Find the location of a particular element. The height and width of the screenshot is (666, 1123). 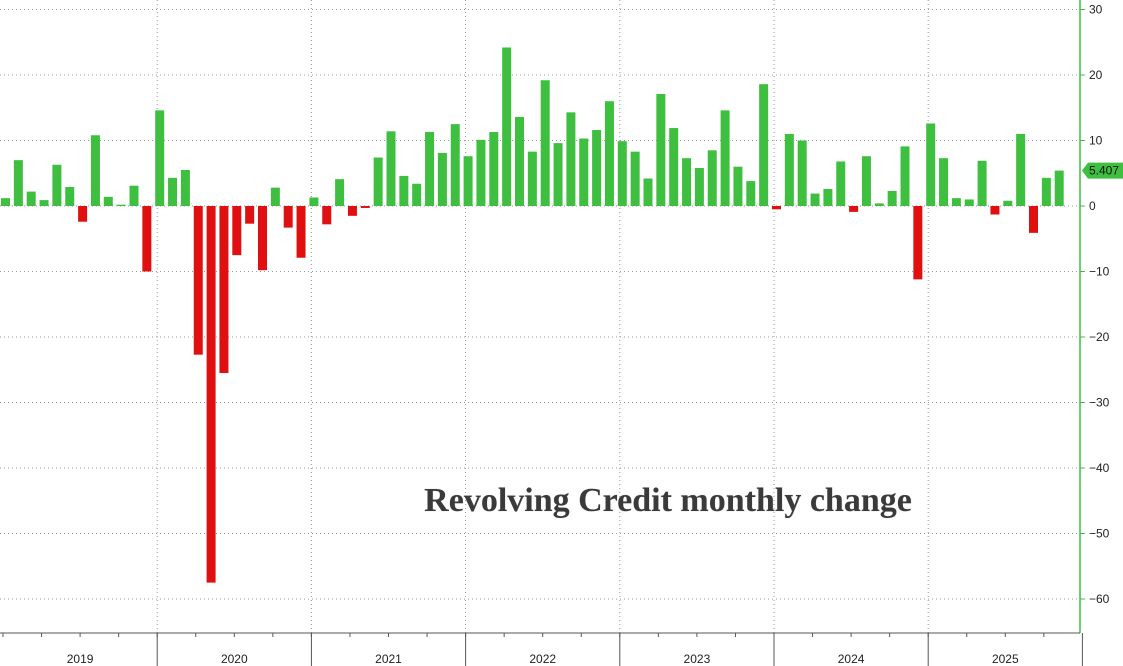

y-tick-label: 20 is located at coordinates (1096, 75).